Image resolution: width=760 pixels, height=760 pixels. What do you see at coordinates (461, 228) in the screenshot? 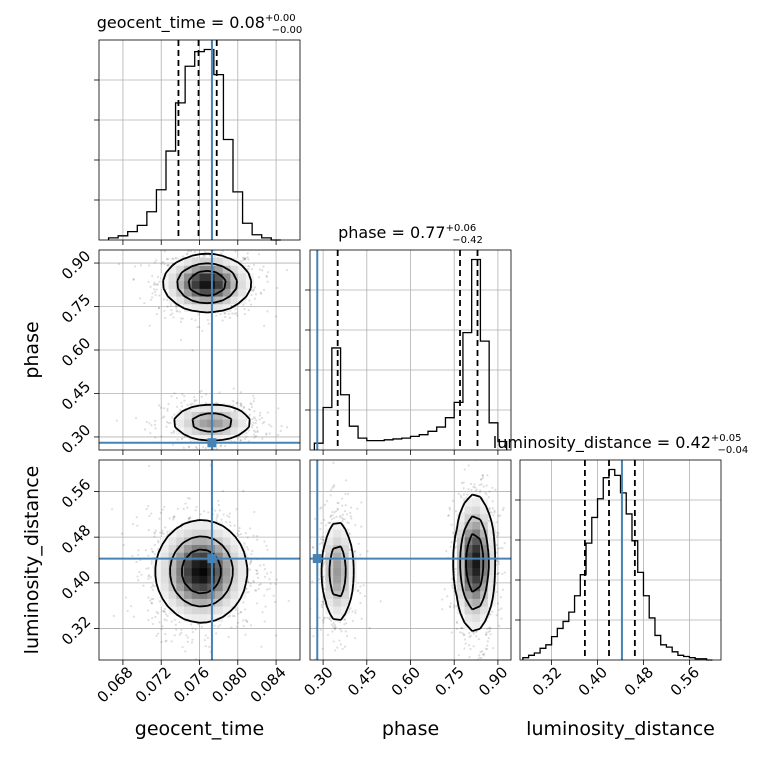
I see `title-sup: +0.06` at bounding box center [461, 228].